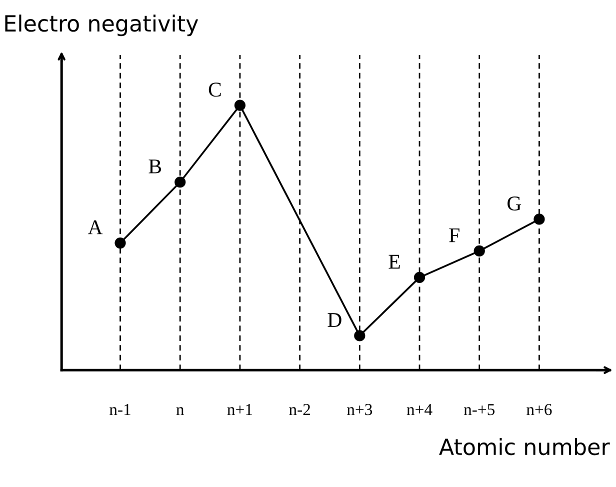  What do you see at coordinates (101, 25) in the screenshot?
I see `y-axis-title: Electro negativity` at bounding box center [101, 25].